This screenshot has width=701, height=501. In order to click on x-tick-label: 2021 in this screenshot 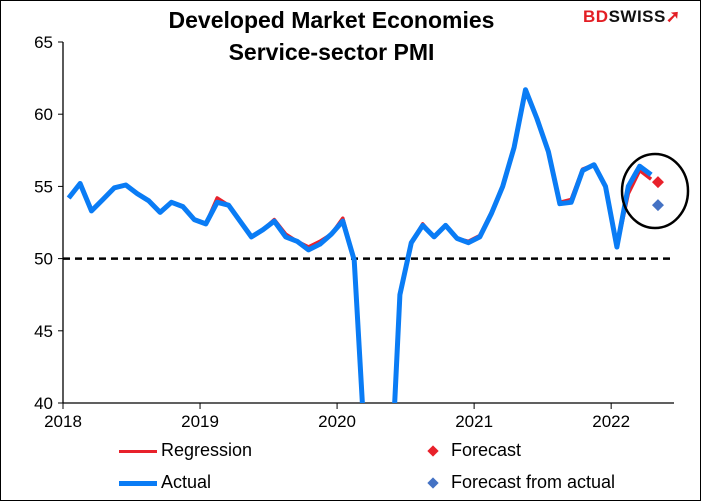, I will do `click(474, 421)`.